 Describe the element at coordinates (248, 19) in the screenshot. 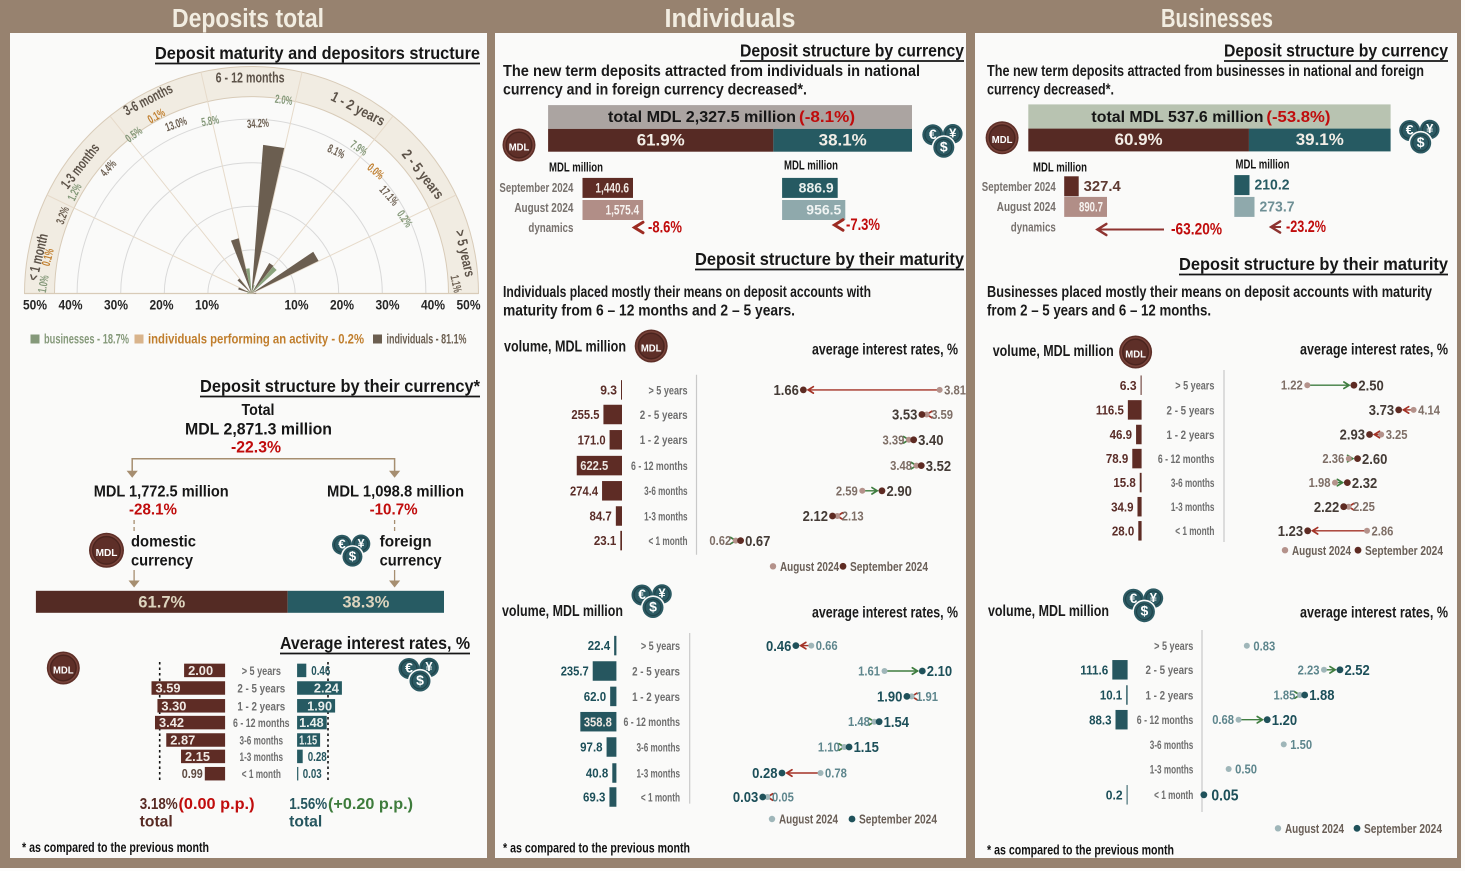

I see `svg-text: Deposits total` at that location.